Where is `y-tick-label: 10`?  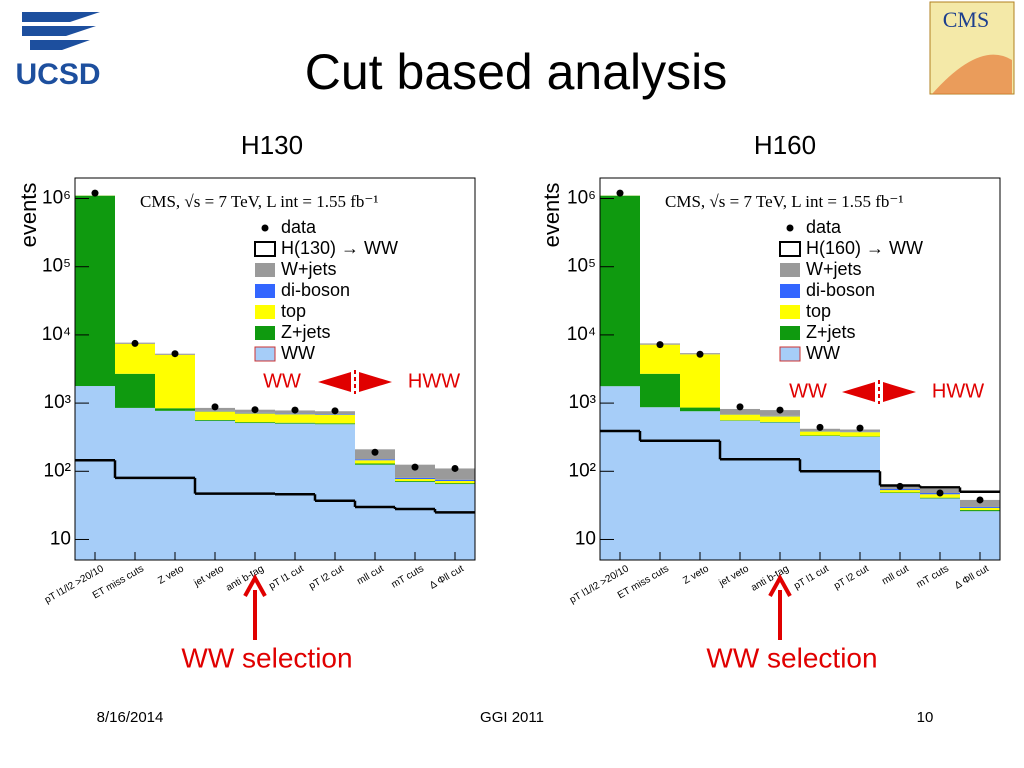
y-tick-label: 10 is located at coordinates (60, 538).